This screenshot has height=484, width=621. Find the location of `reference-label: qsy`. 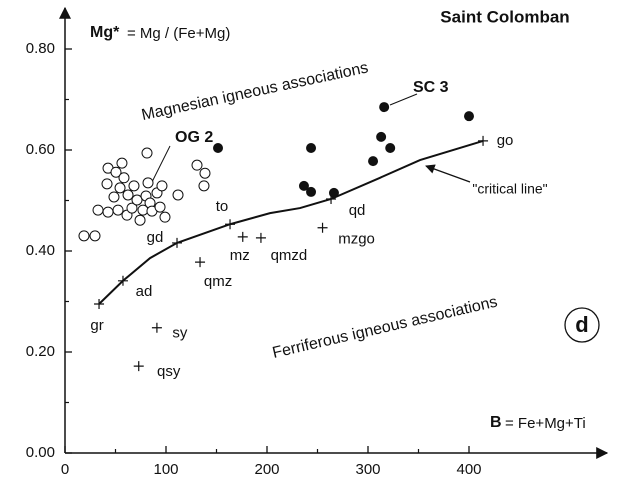

reference-label: qsy is located at coordinates (169, 371).